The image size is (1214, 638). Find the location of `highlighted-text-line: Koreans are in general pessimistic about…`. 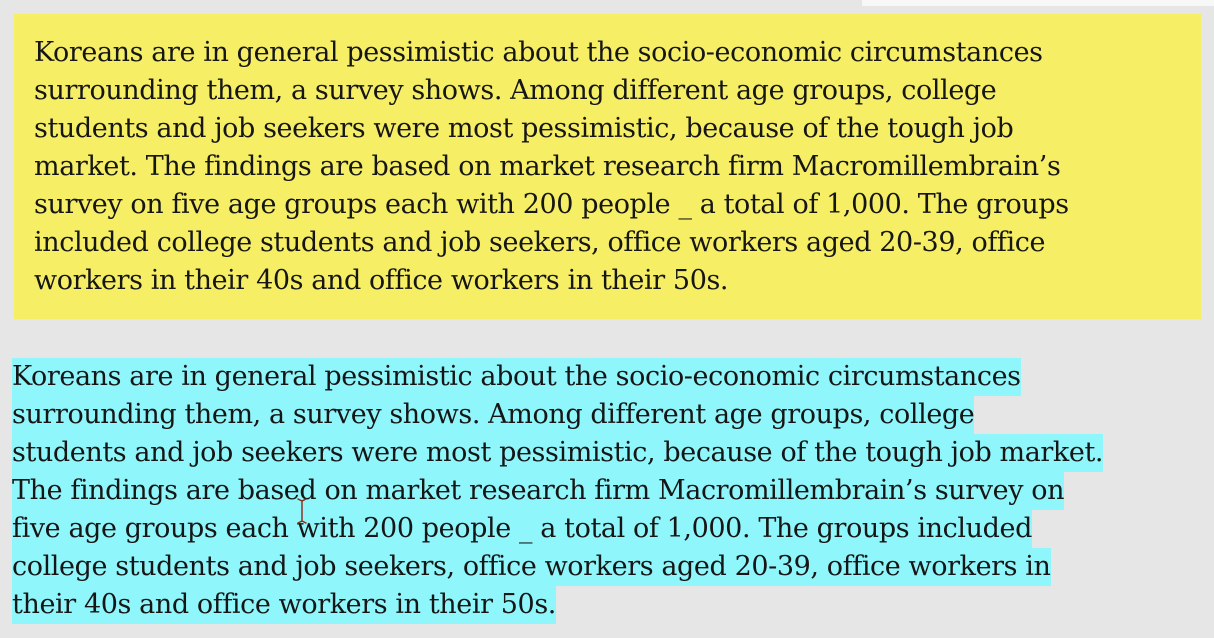

highlighted-text-line: Koreans are in general pessimistic about… is located at coordinates (516, 377).